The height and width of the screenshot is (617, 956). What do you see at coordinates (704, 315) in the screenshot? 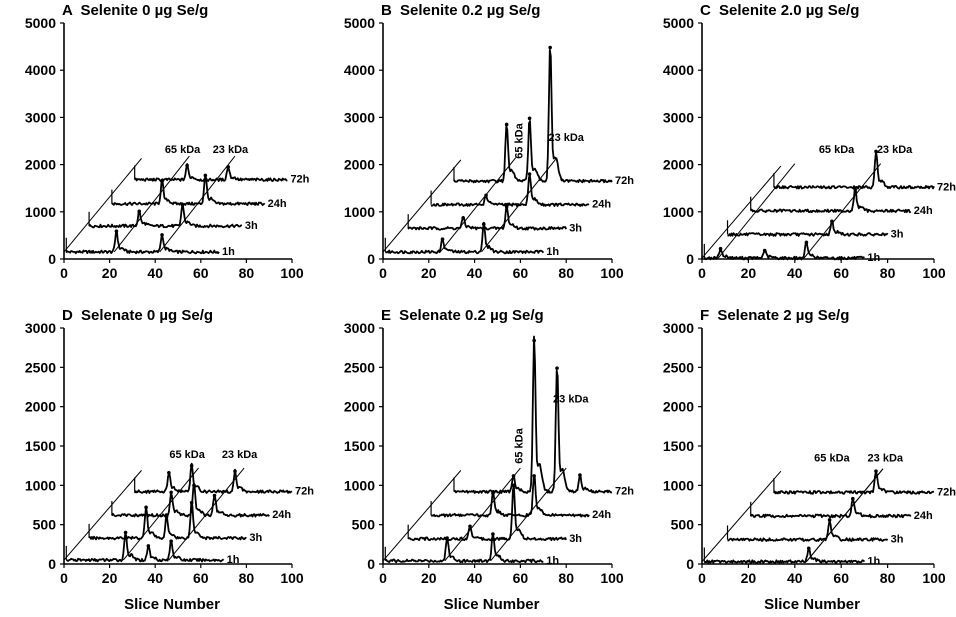
I see `panel-letter: F` at bounding box center [704, 315].